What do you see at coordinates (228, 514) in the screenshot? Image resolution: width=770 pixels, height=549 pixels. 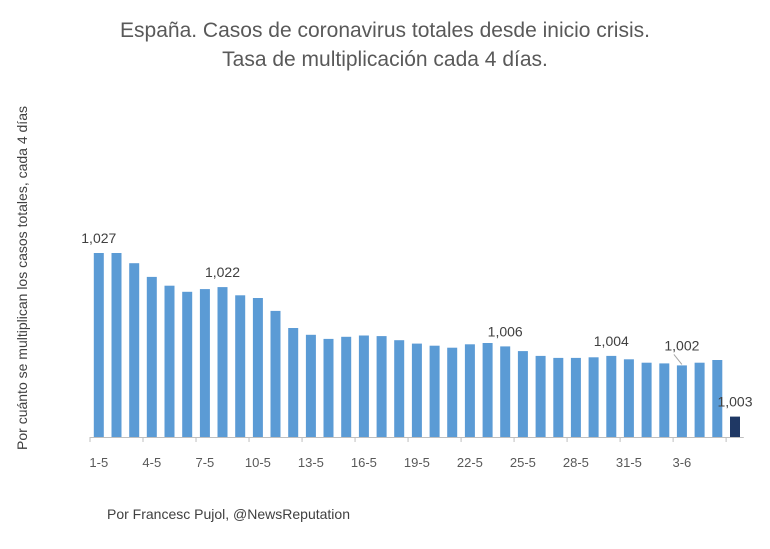 I see `credit-text: Por Francesc Pujol, @NewsReputation` at bounding box center [228, 514].